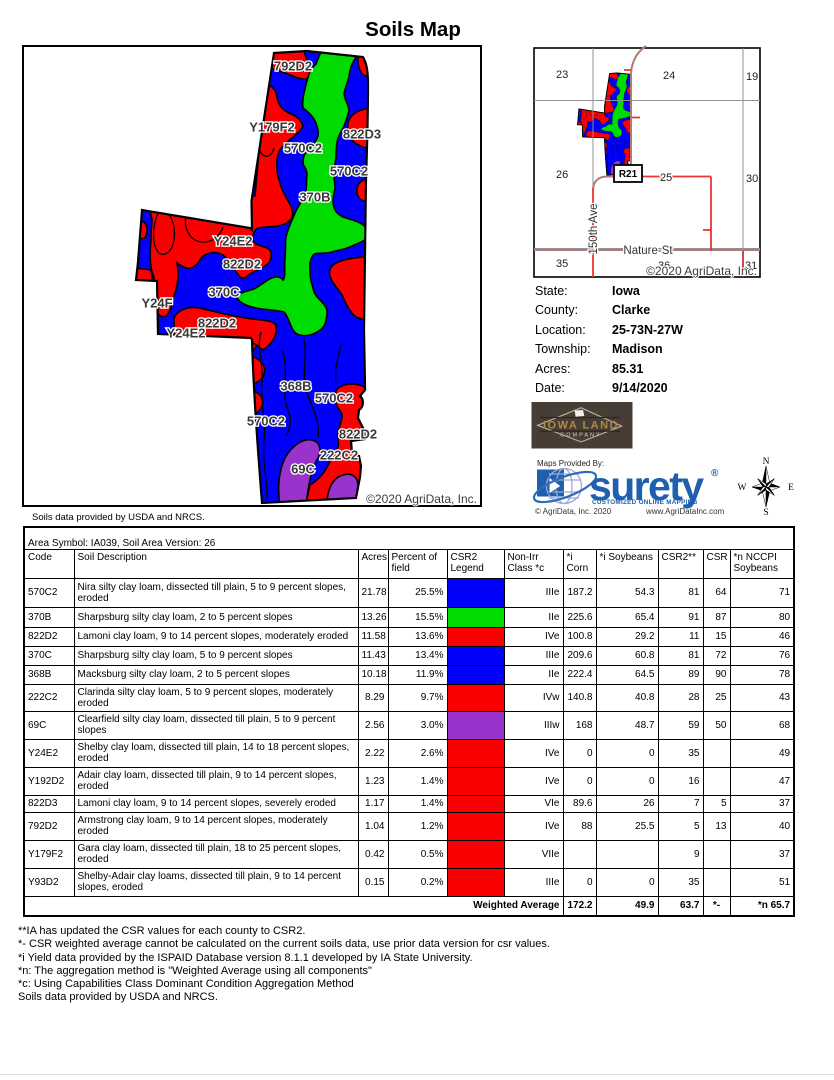  Describe the element at coordinates (295, 385) in the screenshot. I see `svg-text: 368B` at that location.